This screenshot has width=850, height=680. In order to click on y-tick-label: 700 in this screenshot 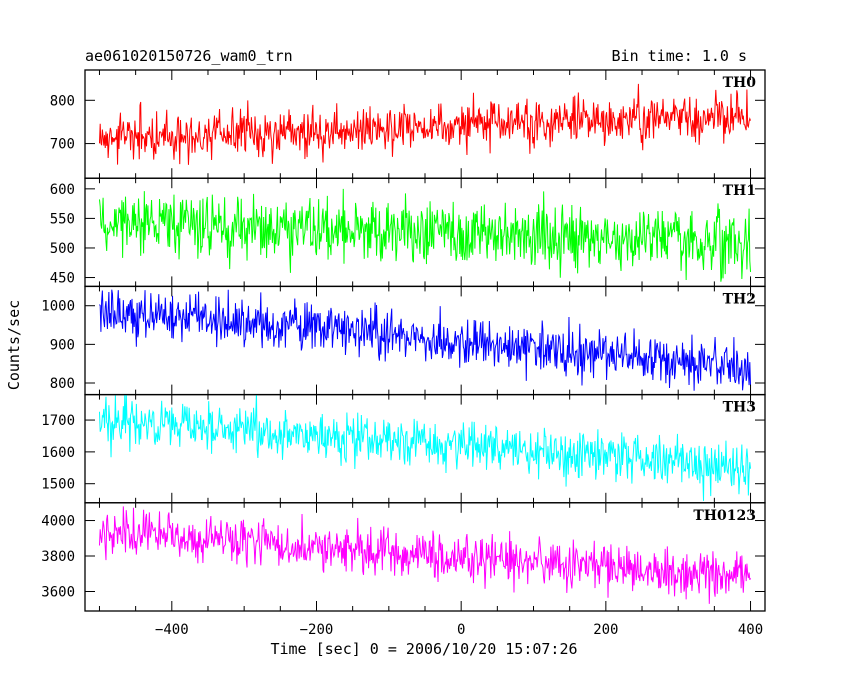, I will do `click(62, 145)`.